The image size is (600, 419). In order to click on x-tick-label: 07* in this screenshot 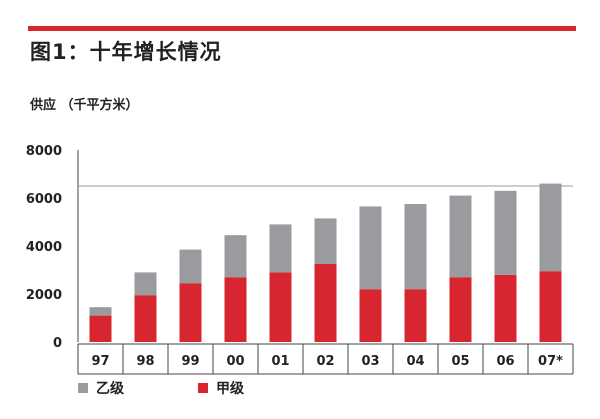, I will do `click(550, 361)`.